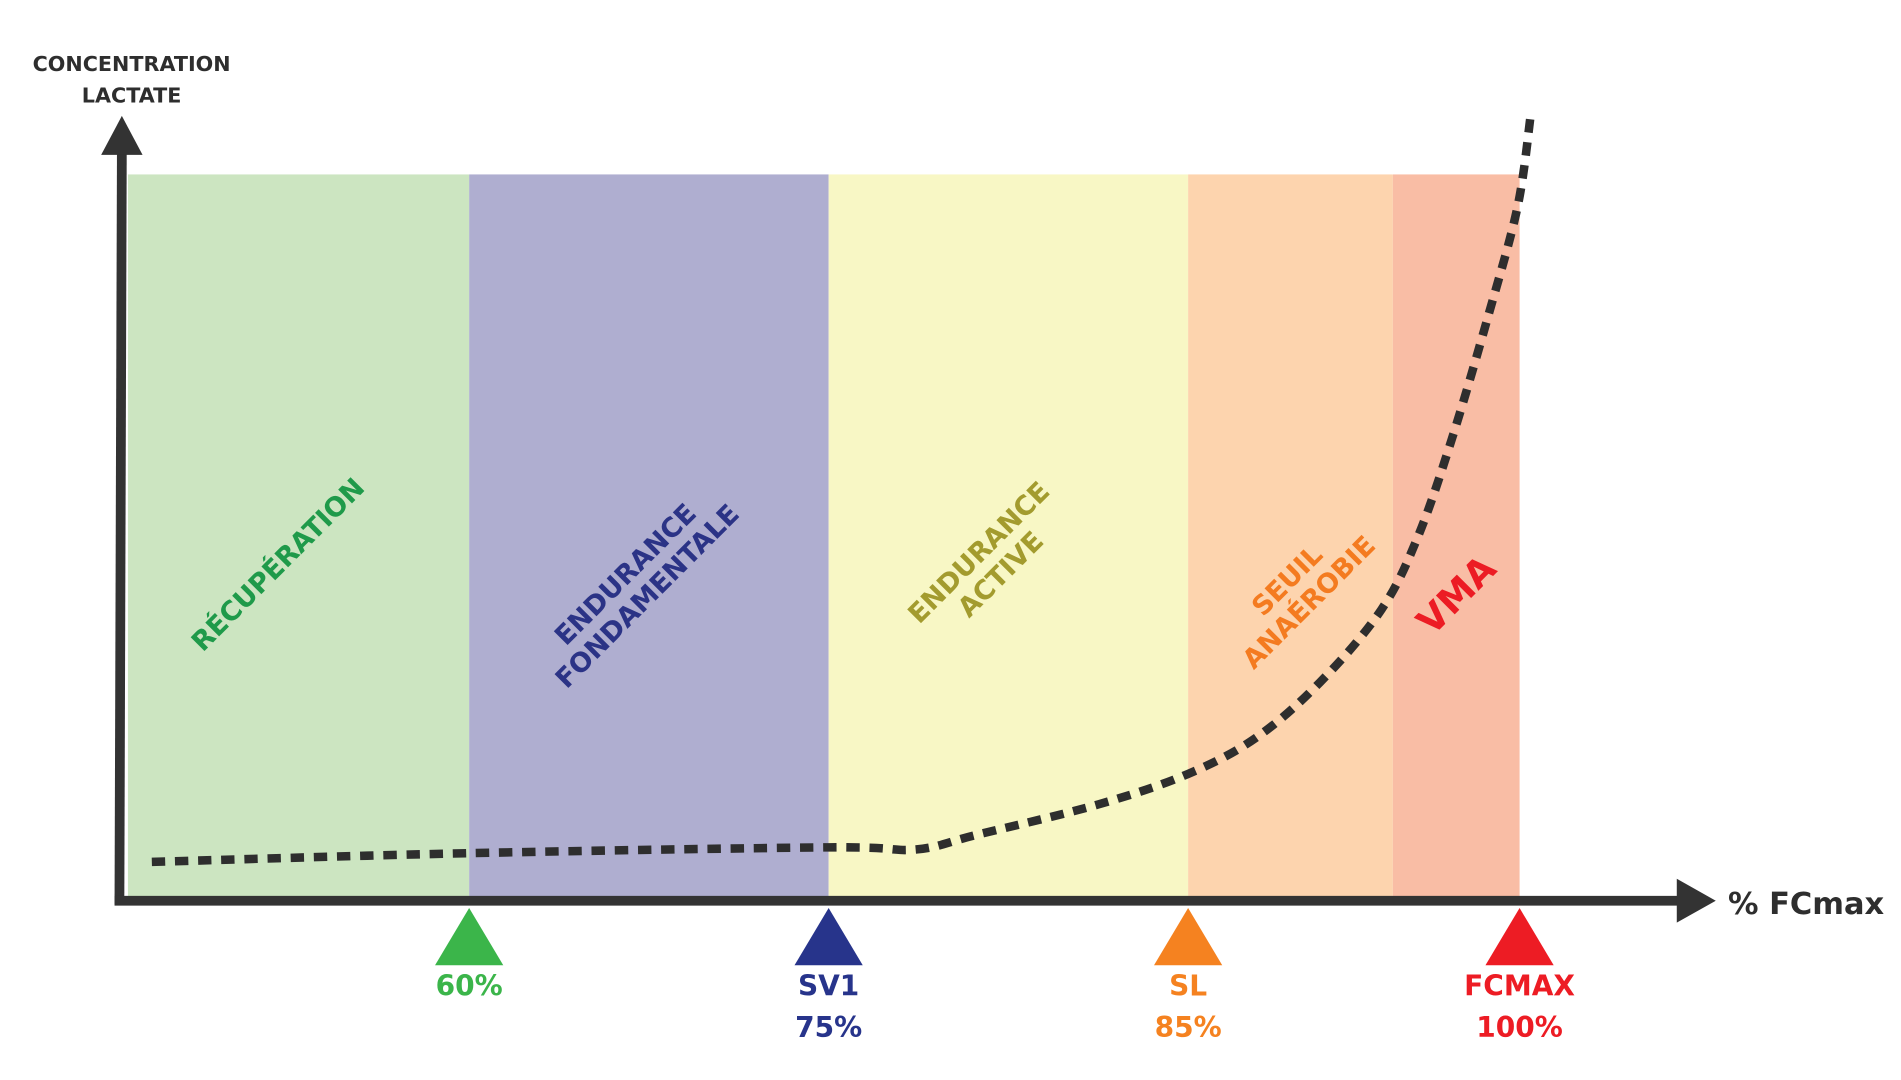 The image size is (1901, 1080). Describe the element at coordinates (1188, 986) in the screenshot. I see `threshold-label: SL` at that location.